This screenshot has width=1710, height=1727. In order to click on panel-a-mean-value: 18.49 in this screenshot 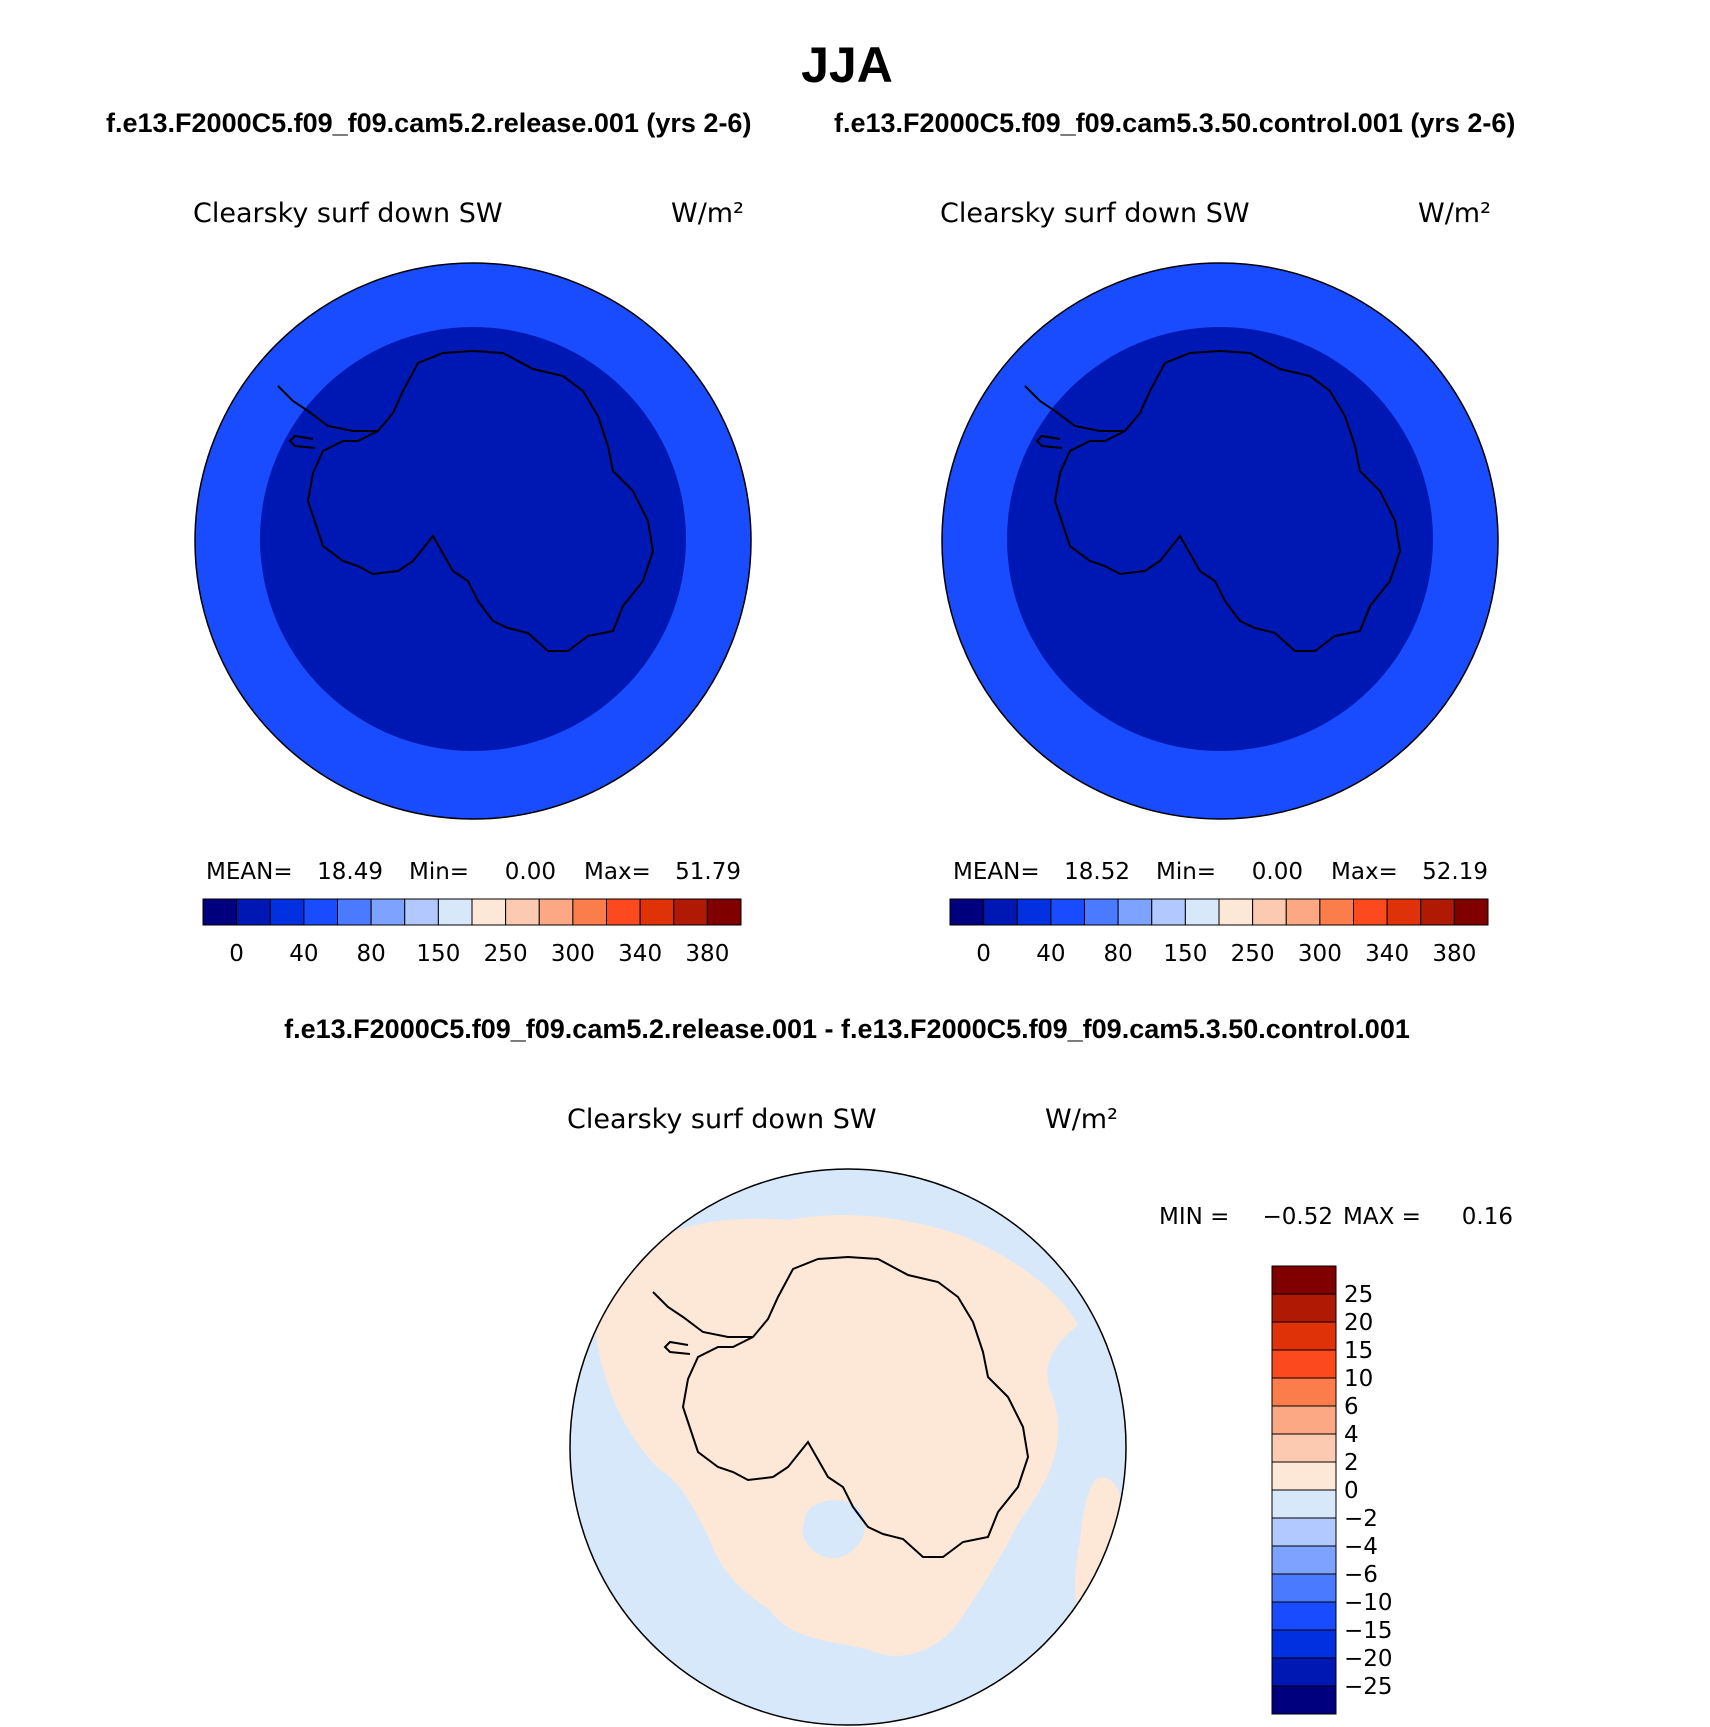, I will do `click(350, 872)`.